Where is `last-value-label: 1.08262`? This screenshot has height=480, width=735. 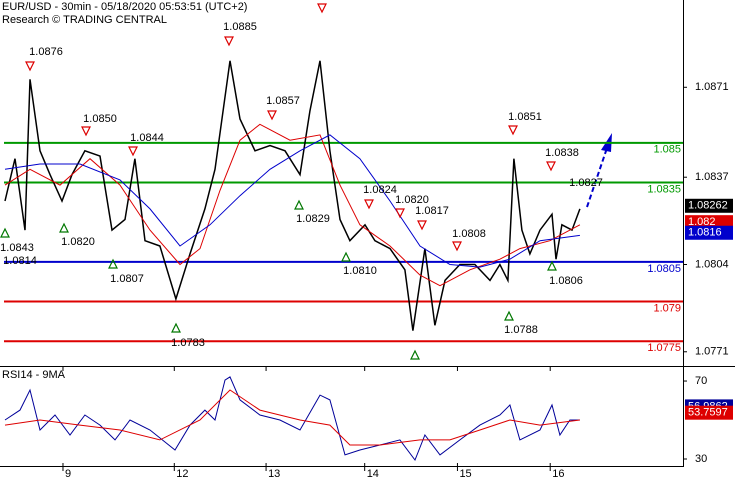
last-value-label: 1.08262 is located at coordinates (708, 206).